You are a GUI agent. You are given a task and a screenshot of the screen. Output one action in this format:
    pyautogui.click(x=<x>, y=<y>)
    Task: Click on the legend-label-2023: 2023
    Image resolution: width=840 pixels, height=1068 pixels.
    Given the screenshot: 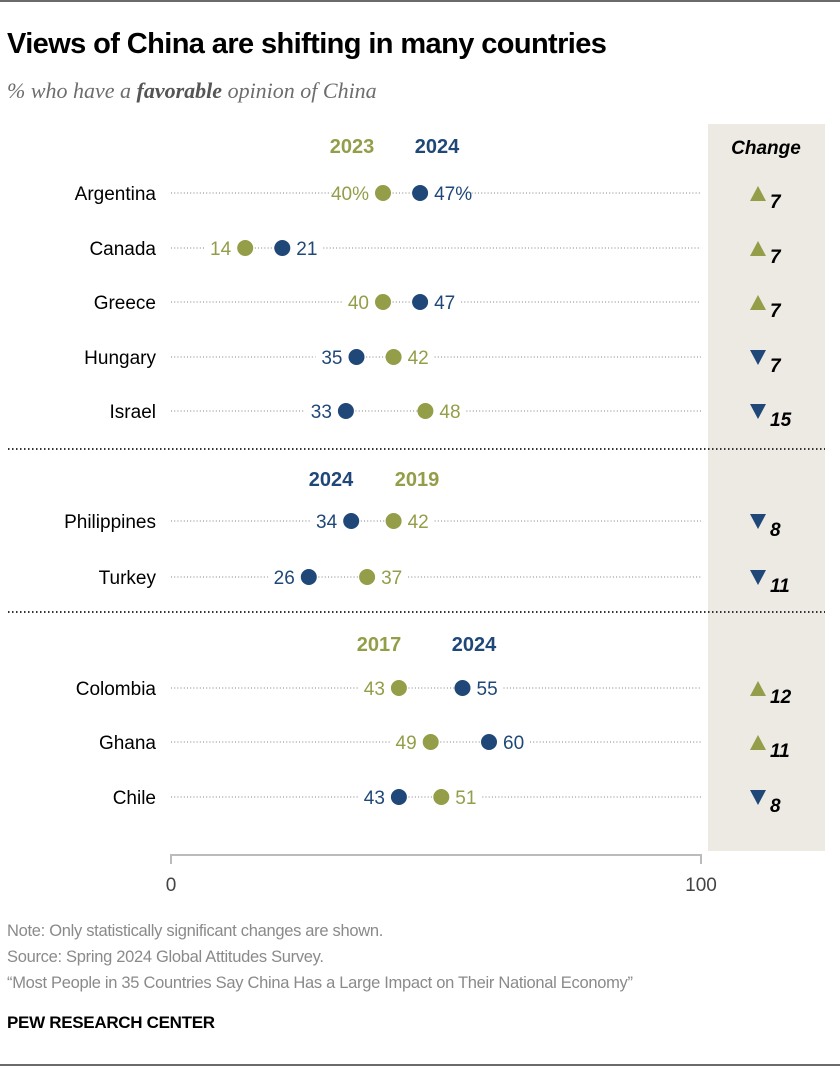 What is the action you would take?
    pyautogui.click(x=352, y=147)
    